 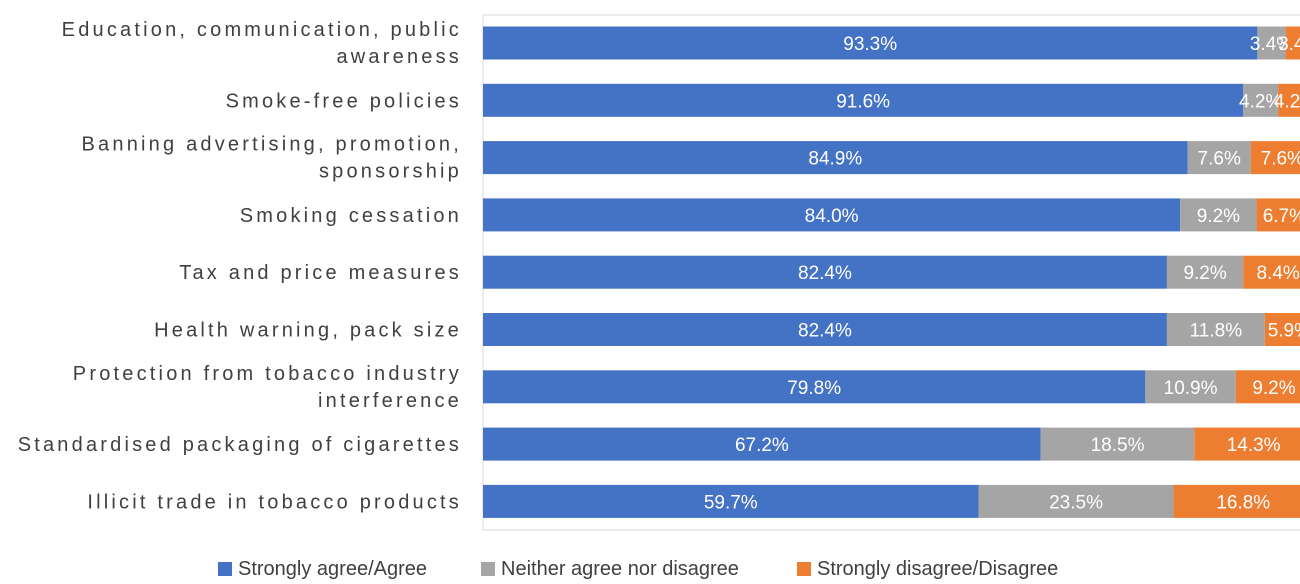 I want to click on data-label: 8.4%, so click(x=1277, y=273).